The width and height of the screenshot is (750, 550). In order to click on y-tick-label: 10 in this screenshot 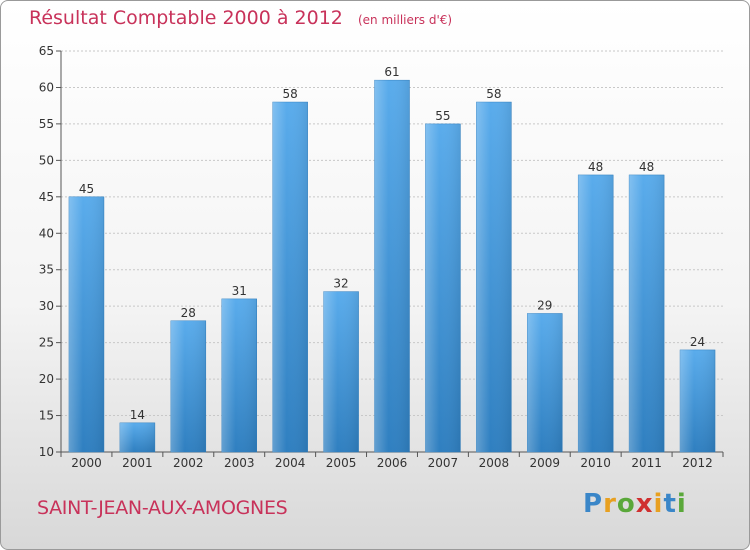, I will do `click(46, 452)`.